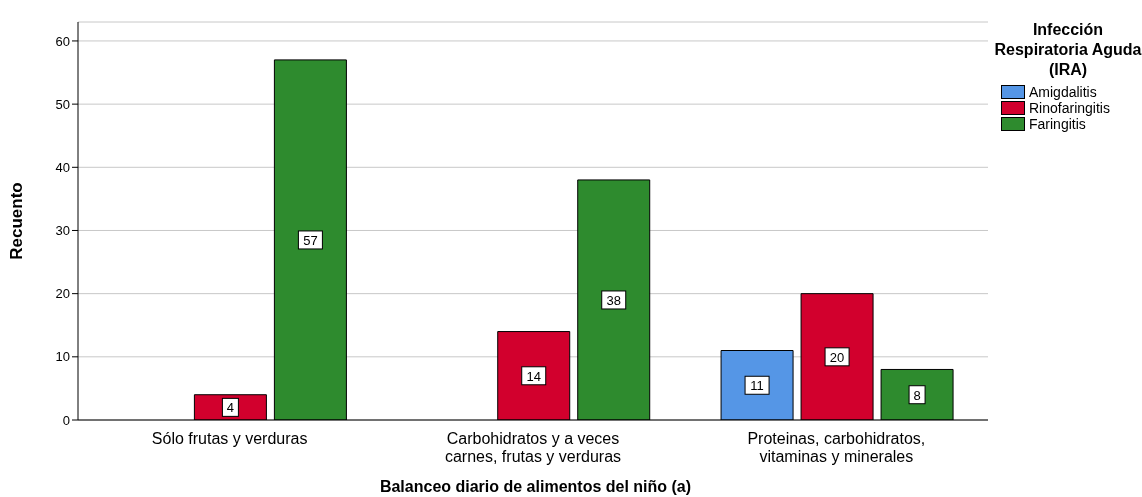 The height and width of the screenshot is (497, 1142). I want to click on data-label: 57, so click(310, 240).